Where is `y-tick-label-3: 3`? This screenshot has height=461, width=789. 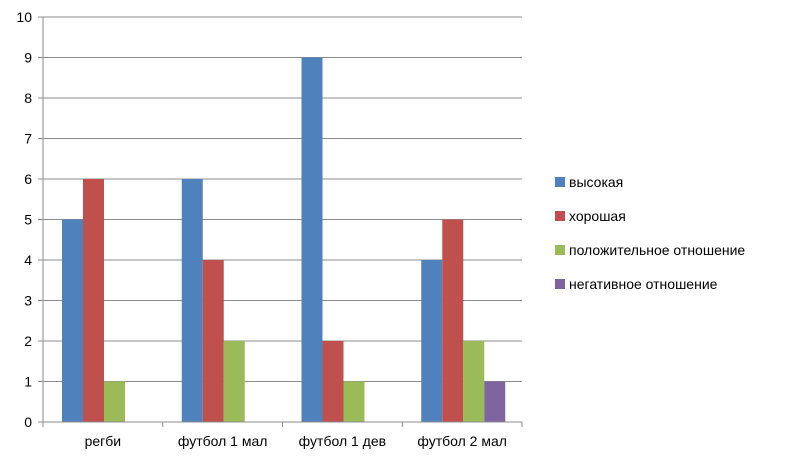 y-tick-label-3: 3 is located at coordinates (28, 301).